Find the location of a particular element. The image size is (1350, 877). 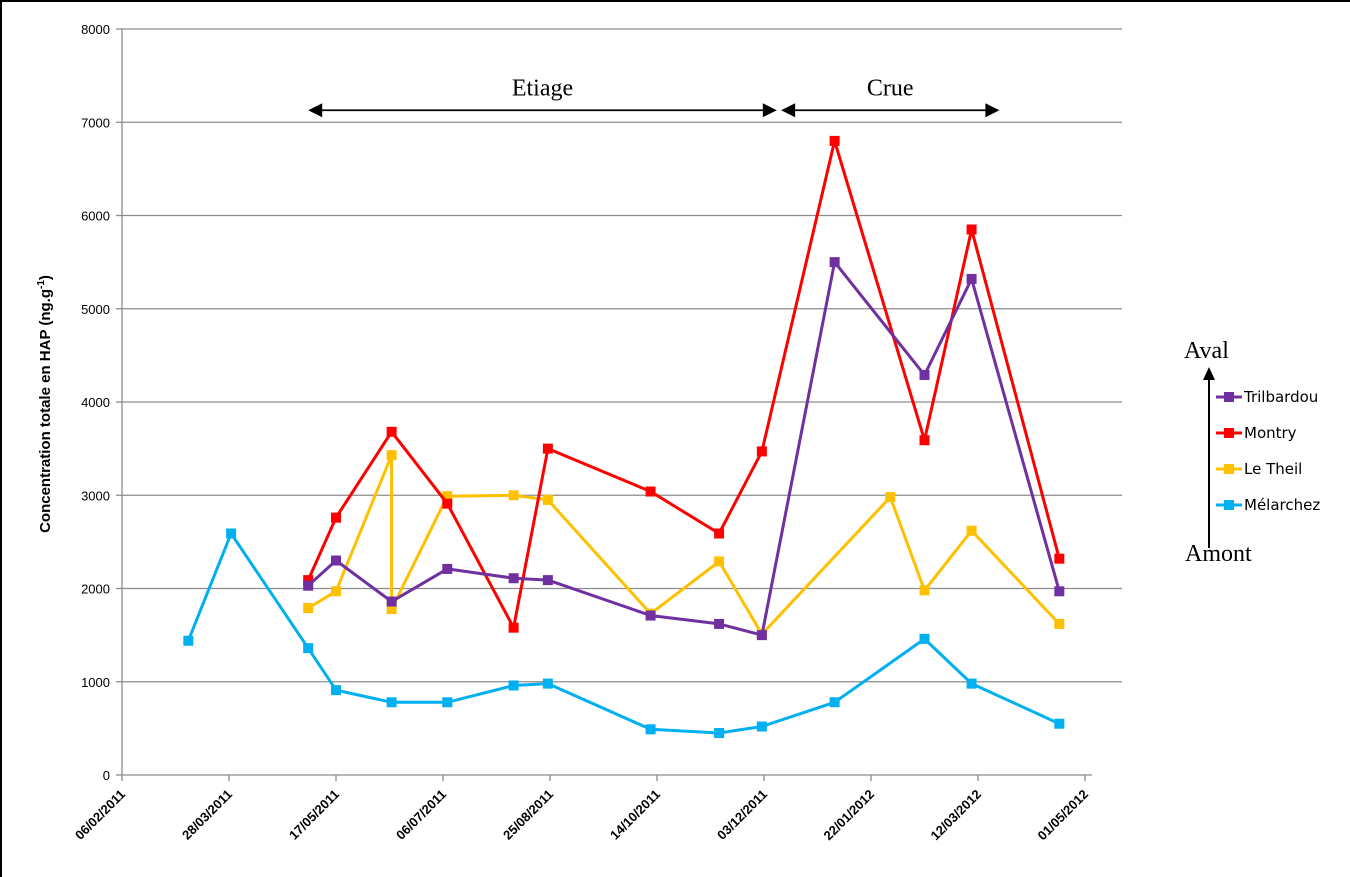

y-tick-label: 4000 is located at coordinates (95, 402).